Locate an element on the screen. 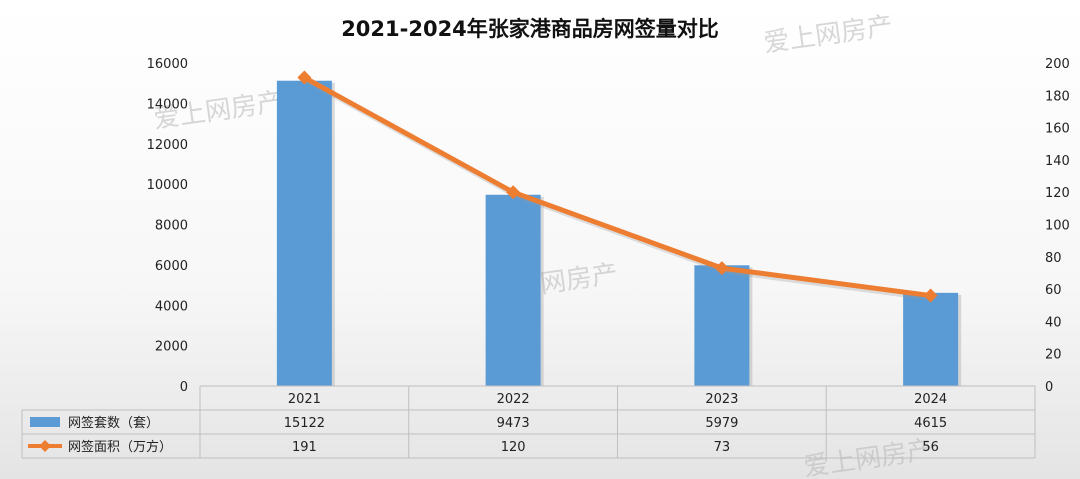 This screenshot has width=1080, height=479. table-value: 4615 is located at coordinates (930, 423).